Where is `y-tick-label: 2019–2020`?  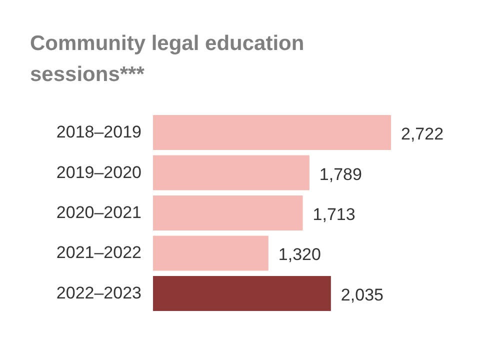
y-tick-label: 2019–2020 is located at coordinates (99, 172).